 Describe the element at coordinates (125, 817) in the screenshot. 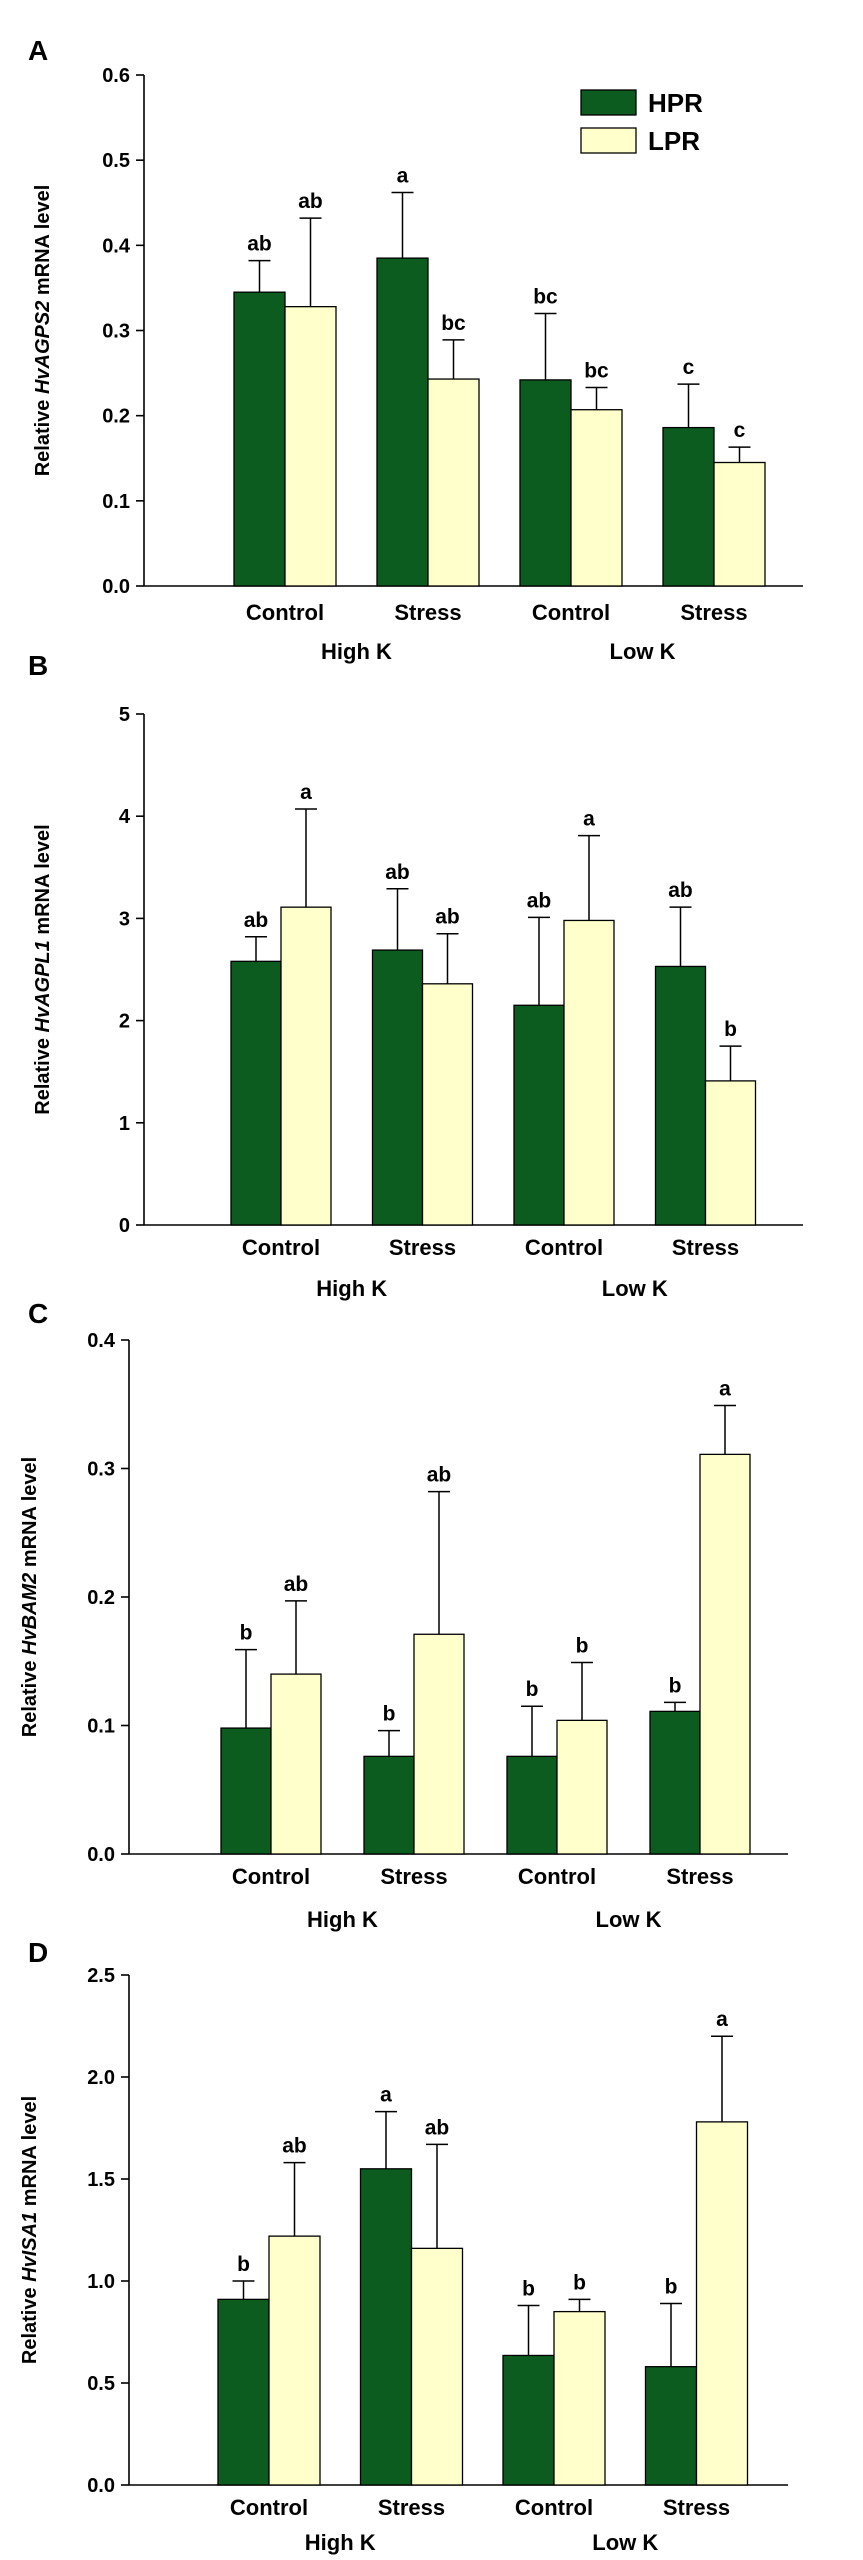

I see `y-tick-label: 4` at that location.